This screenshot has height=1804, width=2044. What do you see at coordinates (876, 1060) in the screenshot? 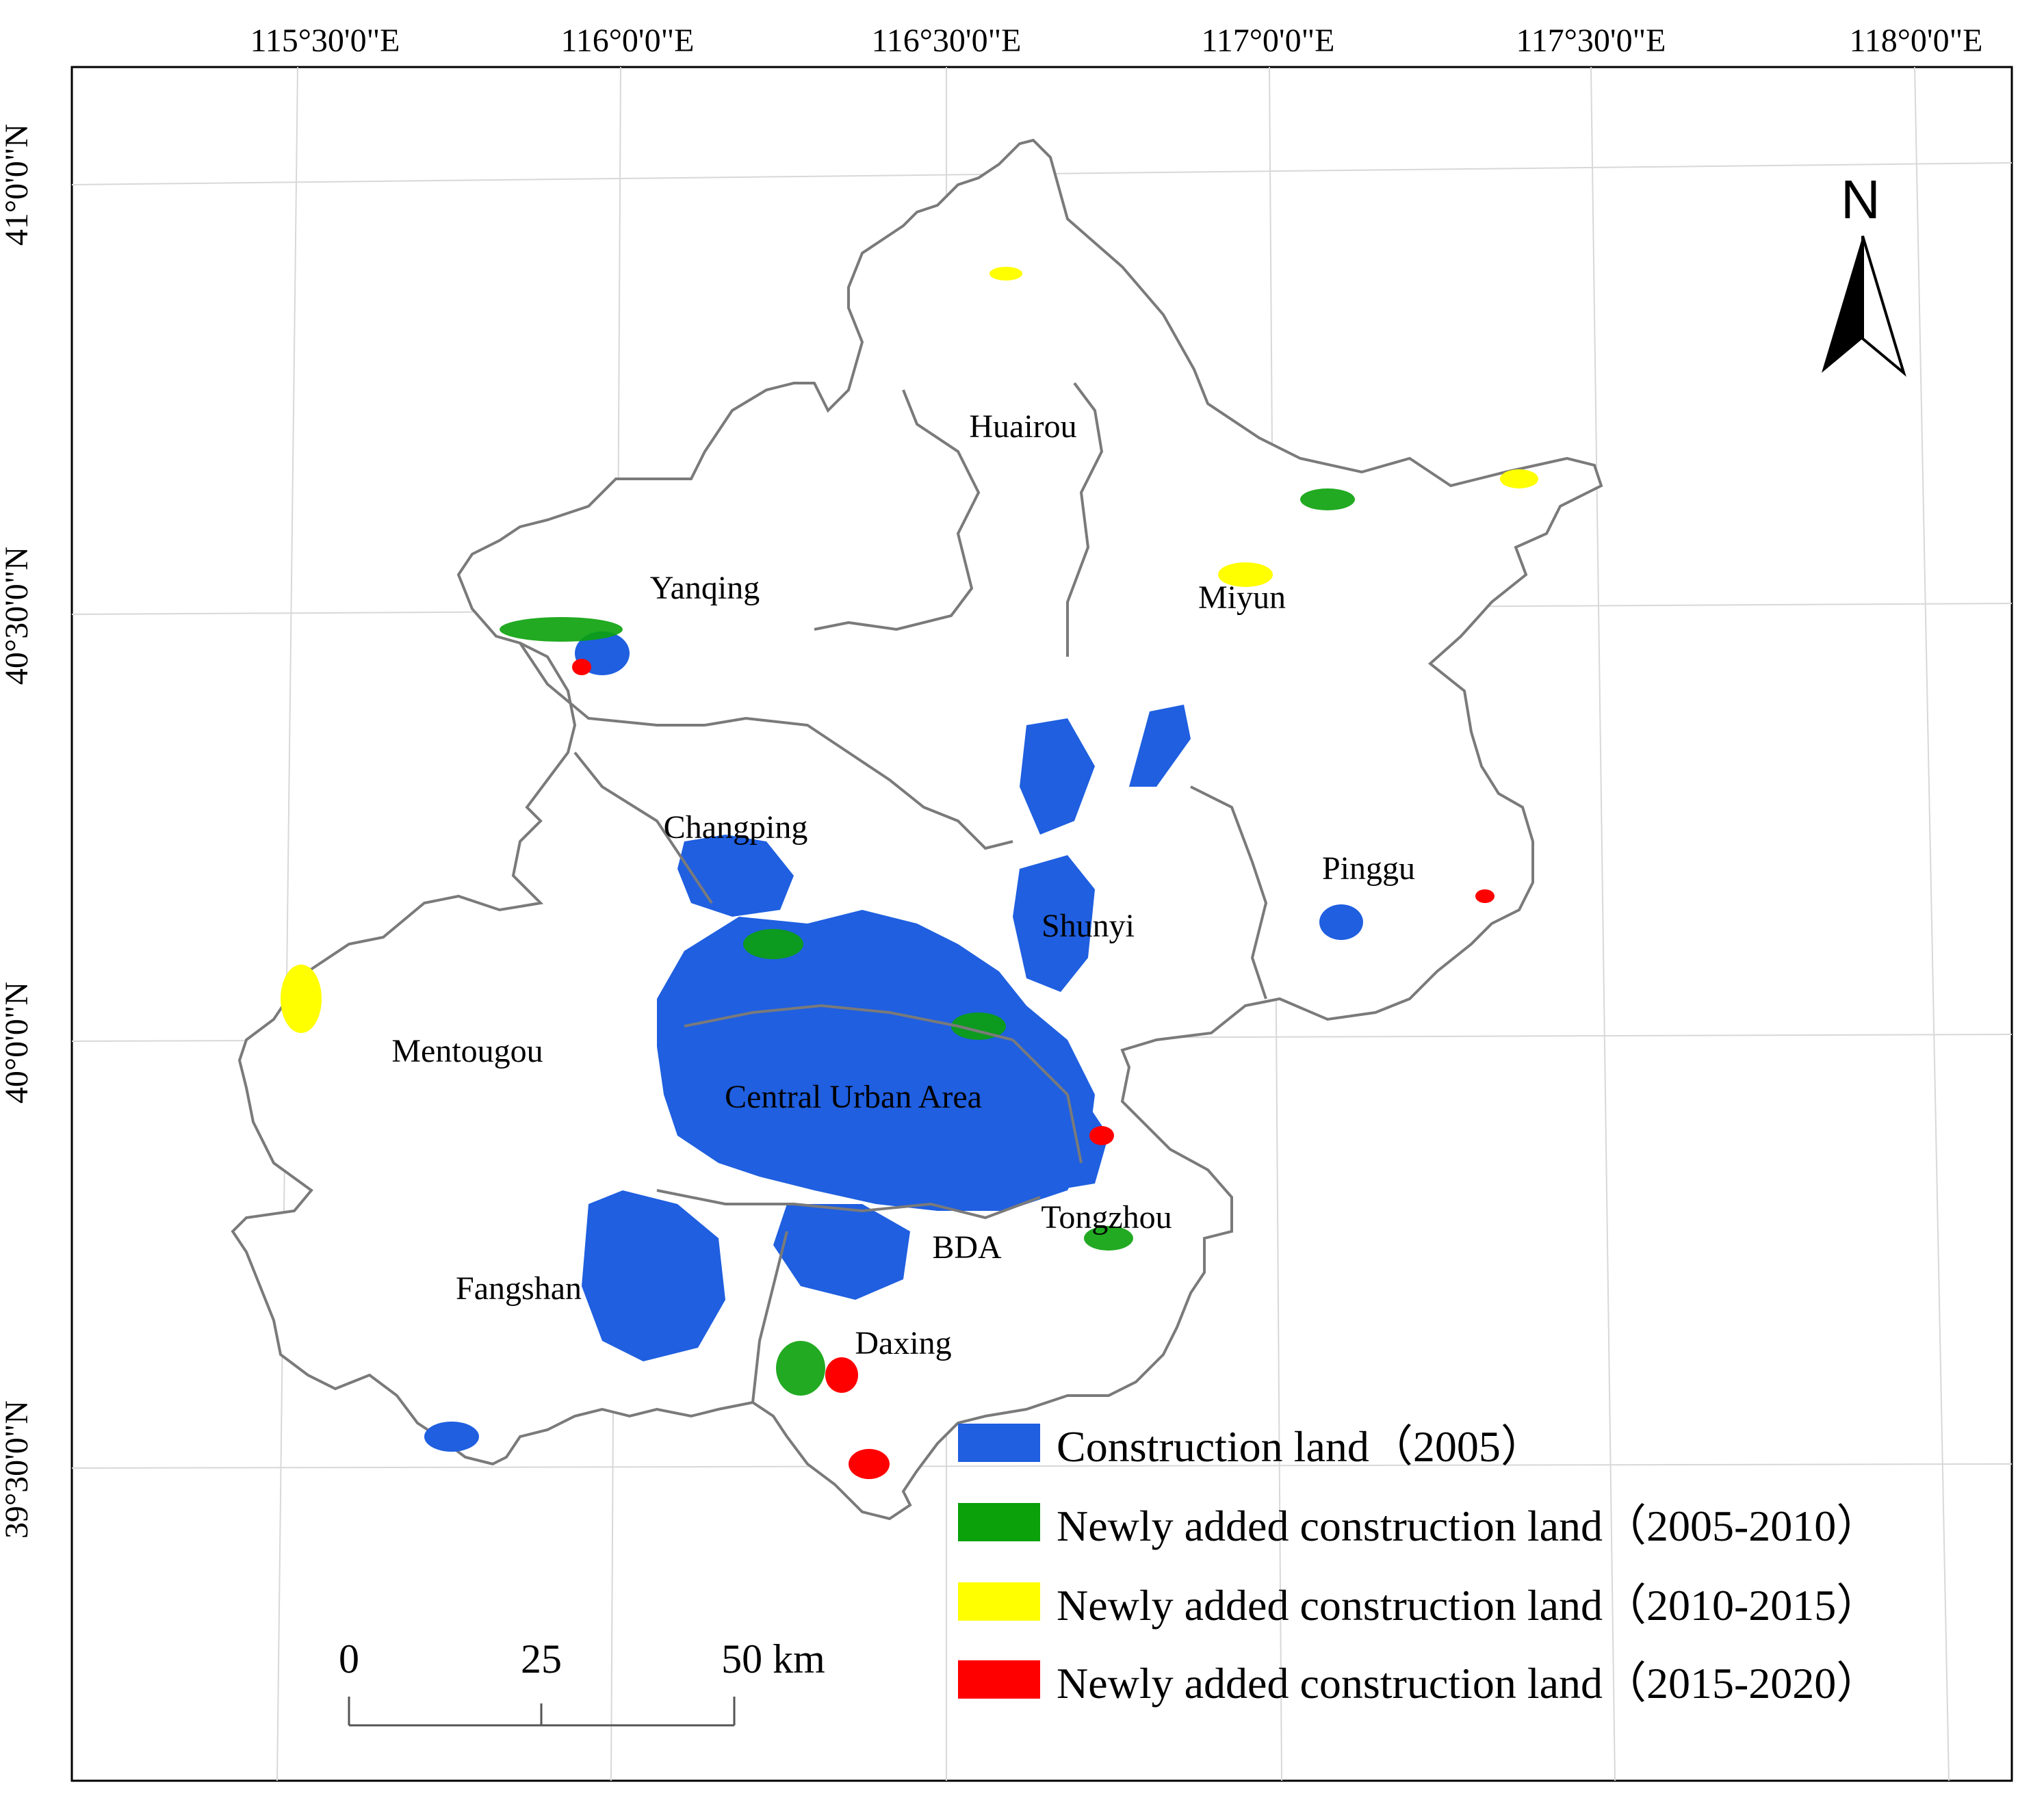
I see `central-urban-cluster` at bounding box center [876, 1060].